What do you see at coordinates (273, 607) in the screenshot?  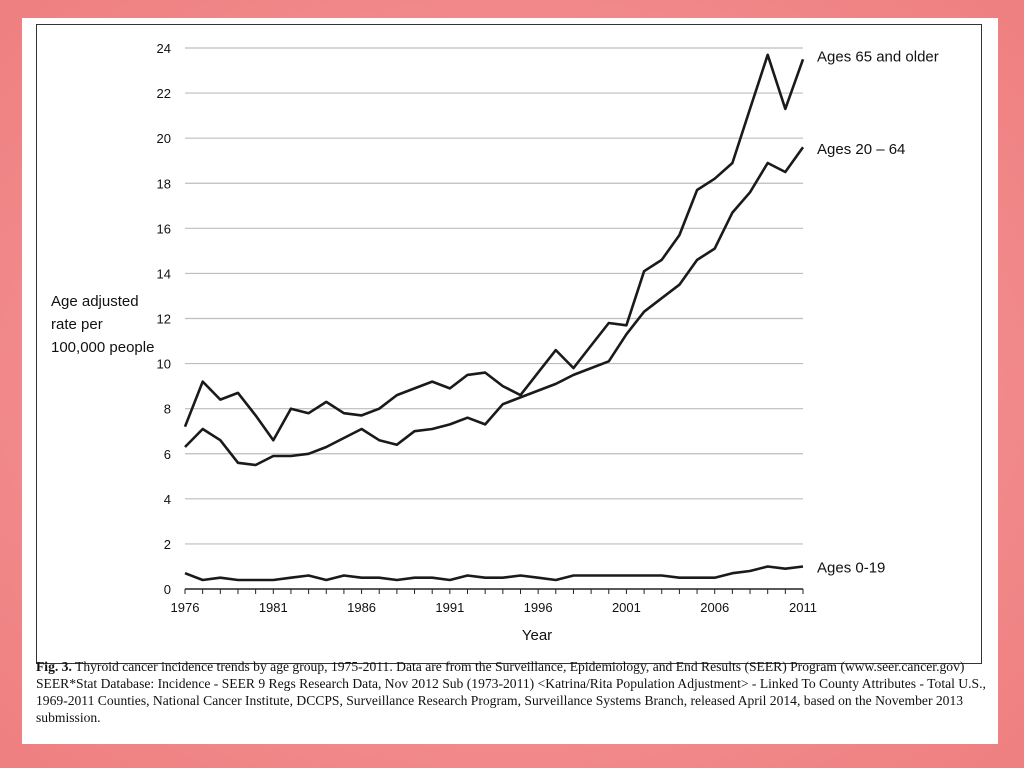 I see `x-tick-label-1981: 1981` at bounding box center [273, 607].